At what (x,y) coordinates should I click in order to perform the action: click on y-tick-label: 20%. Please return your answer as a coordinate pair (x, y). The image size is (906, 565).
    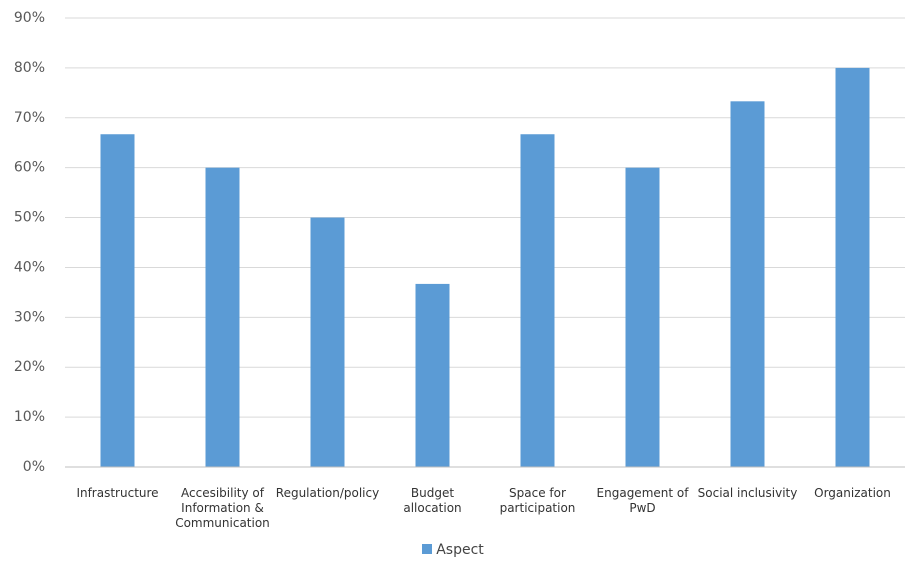
    Looking at the image, I should click on (29, 367).